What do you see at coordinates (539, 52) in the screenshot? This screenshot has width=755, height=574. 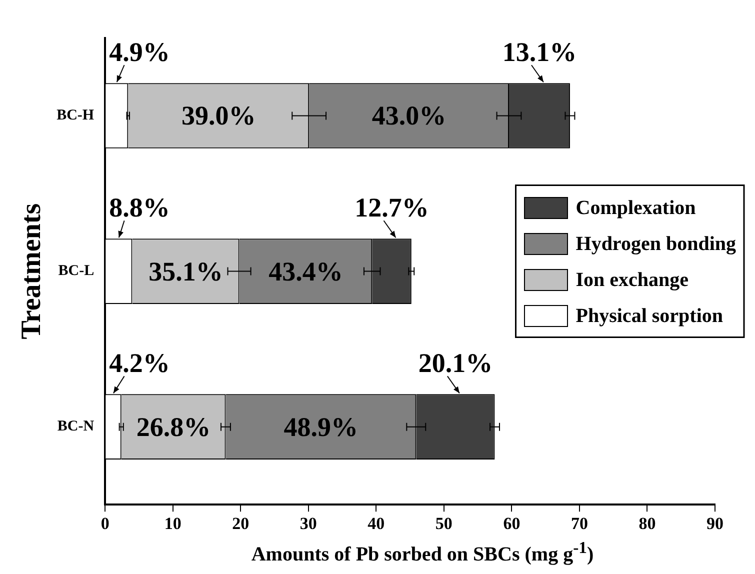 I see `annotation: 13.1%` at bounding box center [539, 52].